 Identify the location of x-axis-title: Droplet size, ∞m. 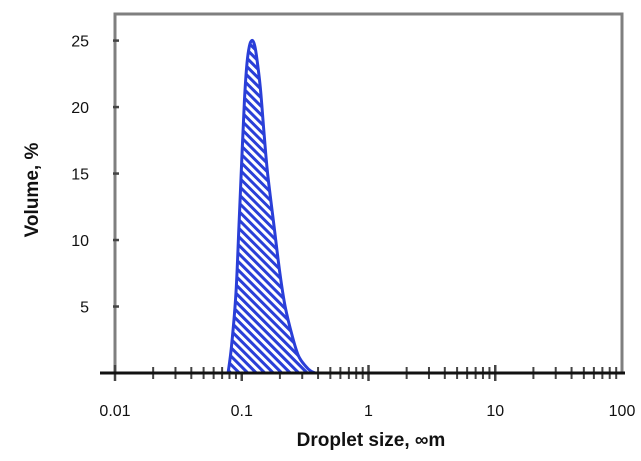
(371, 440).